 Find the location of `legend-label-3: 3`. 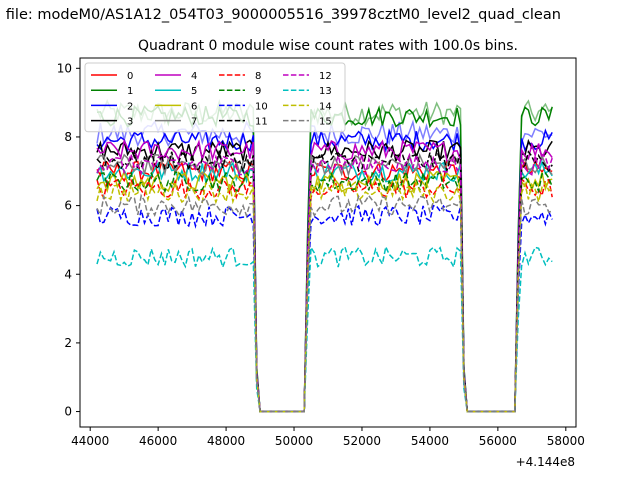

legend-label-3: 3 is located at coordinates (130, 122).